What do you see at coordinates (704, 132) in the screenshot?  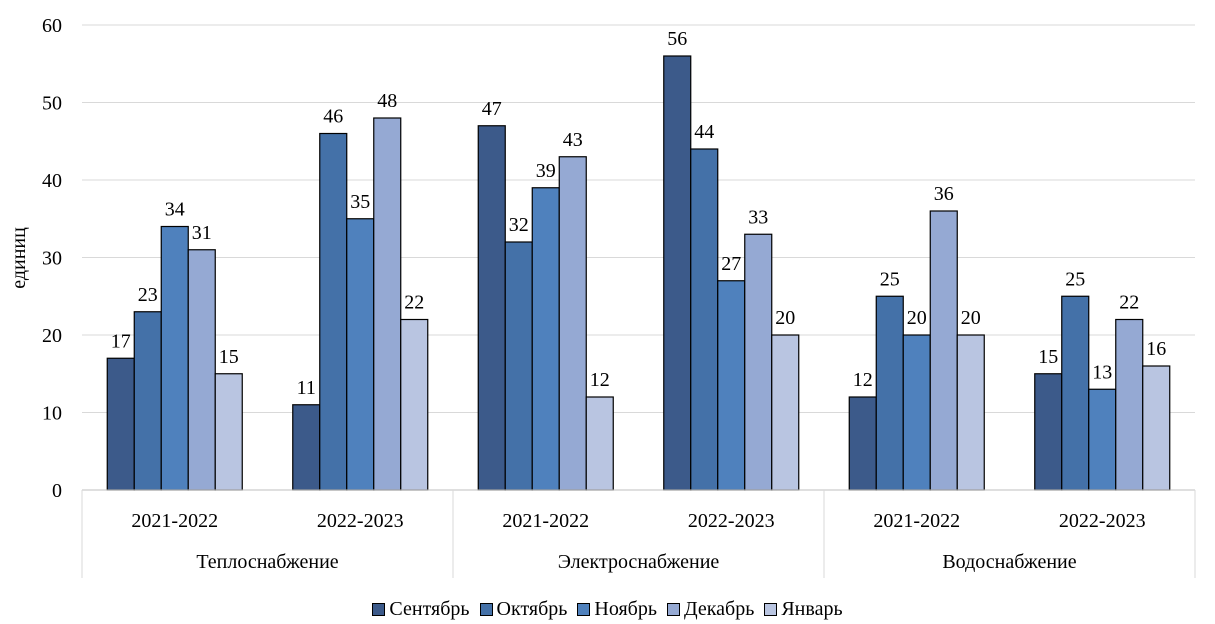 I see `data-label: 44` at bounding box center [704, 132].